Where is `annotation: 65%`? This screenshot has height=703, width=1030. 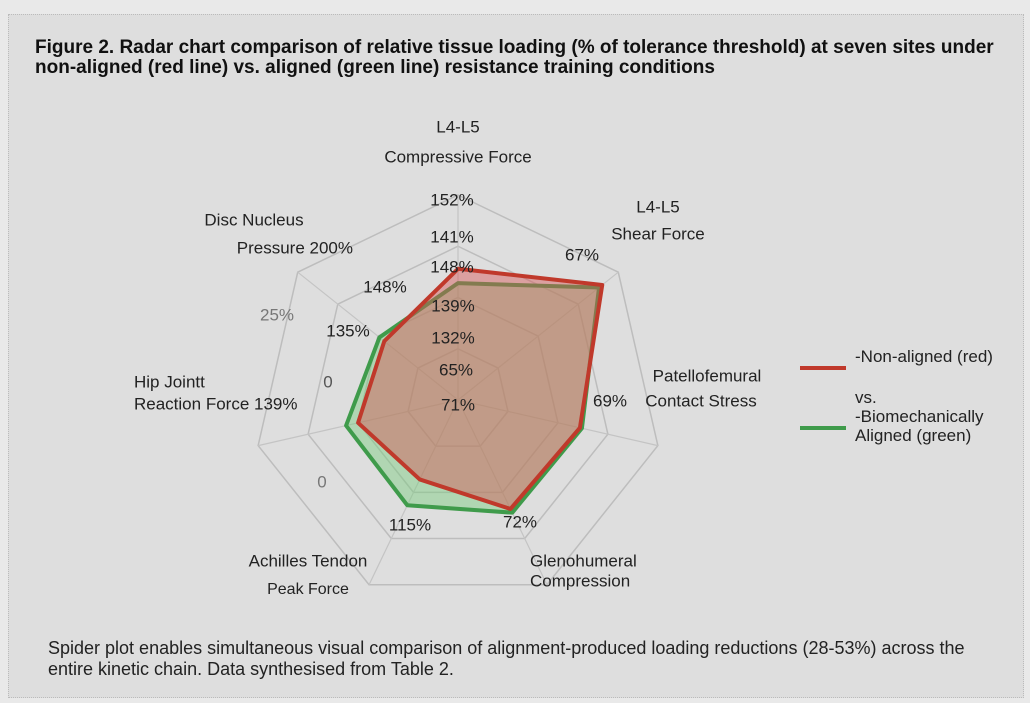 annotation: 65% is located at coordinates (456, 369).